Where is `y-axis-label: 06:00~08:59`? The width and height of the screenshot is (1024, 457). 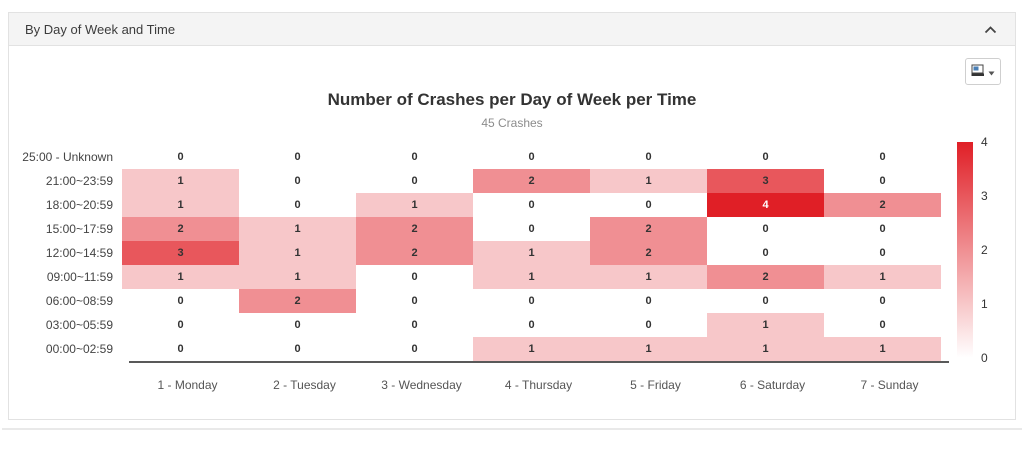 y-axis-label: 06:00~08:59 is located at coordinates (79, 301).